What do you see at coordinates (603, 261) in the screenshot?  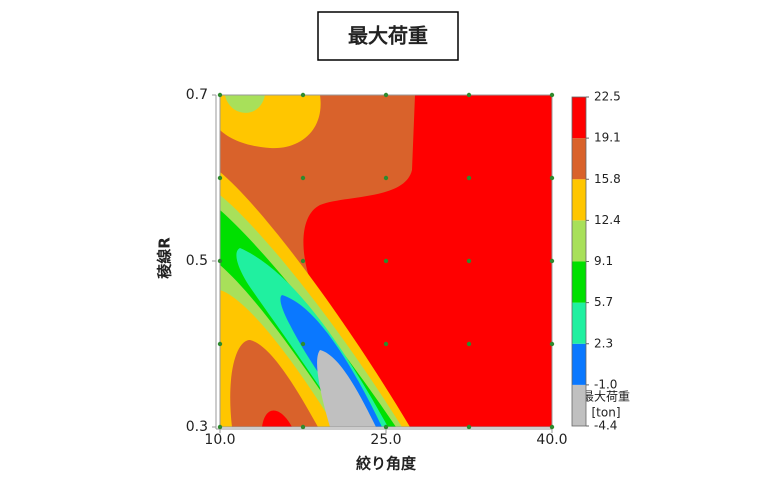 I see `colorbar-label: 9.1` at bounding box center [603, 261].